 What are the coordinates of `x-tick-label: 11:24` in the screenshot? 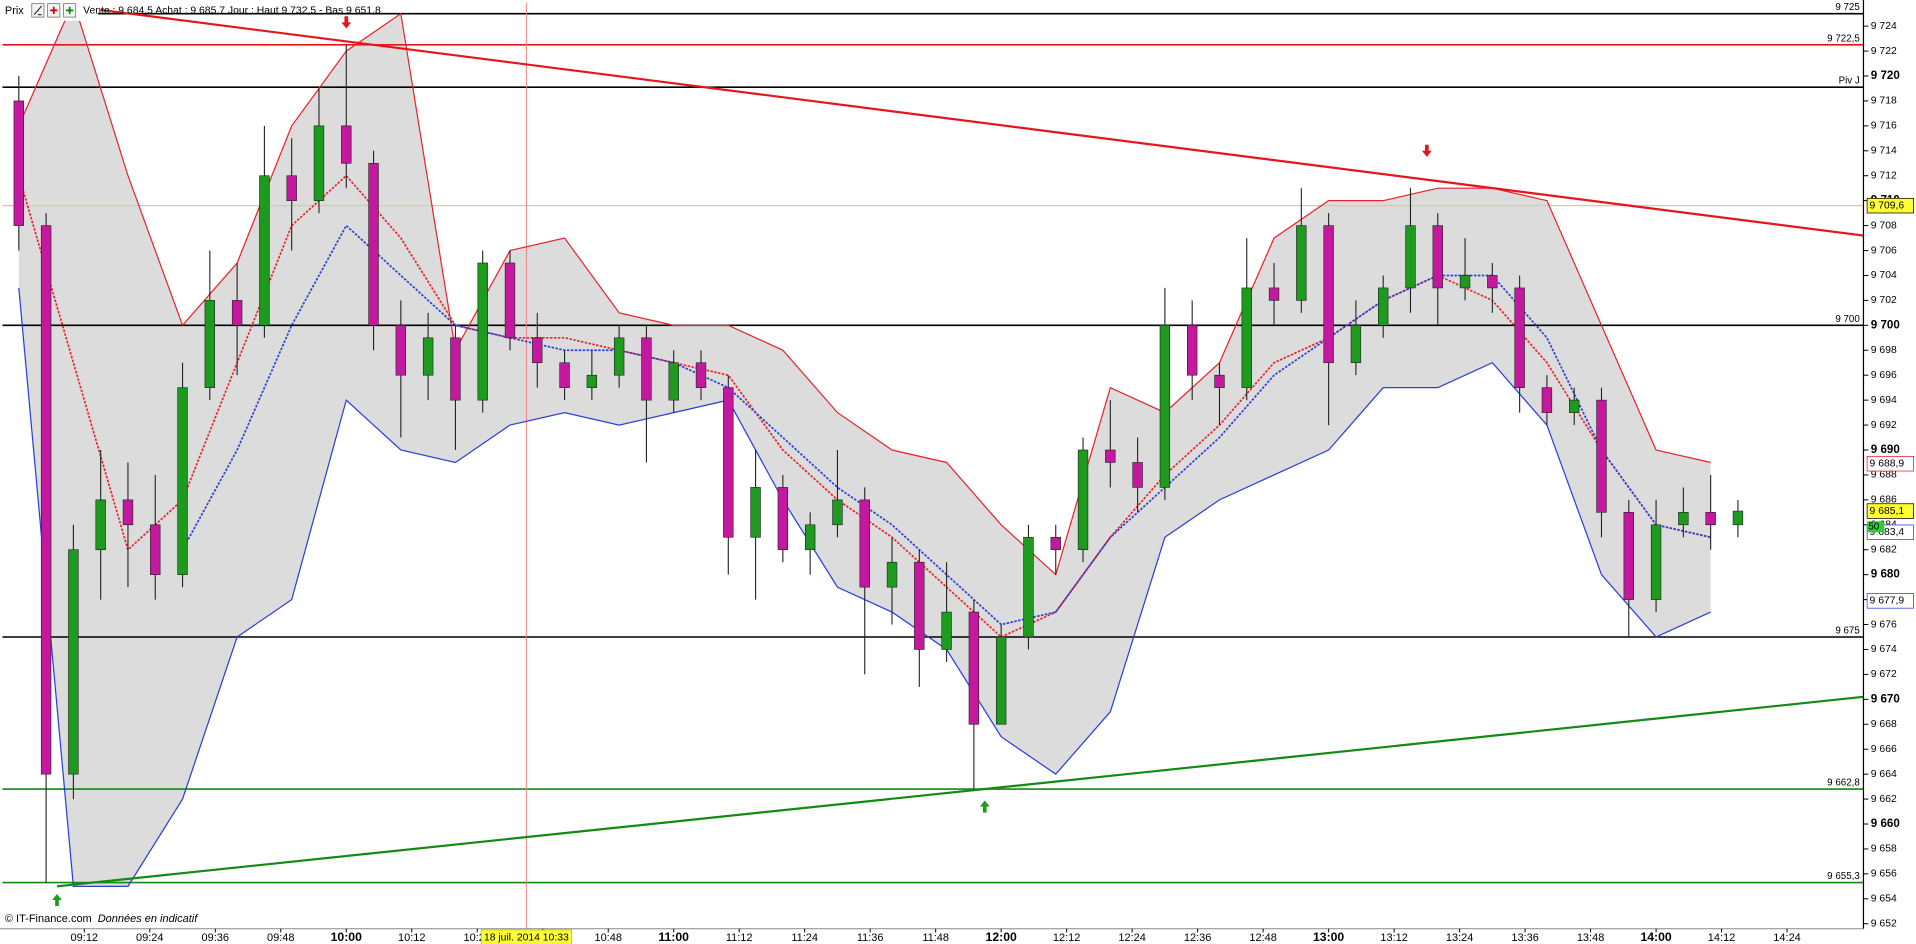 It's located at (804, 938).